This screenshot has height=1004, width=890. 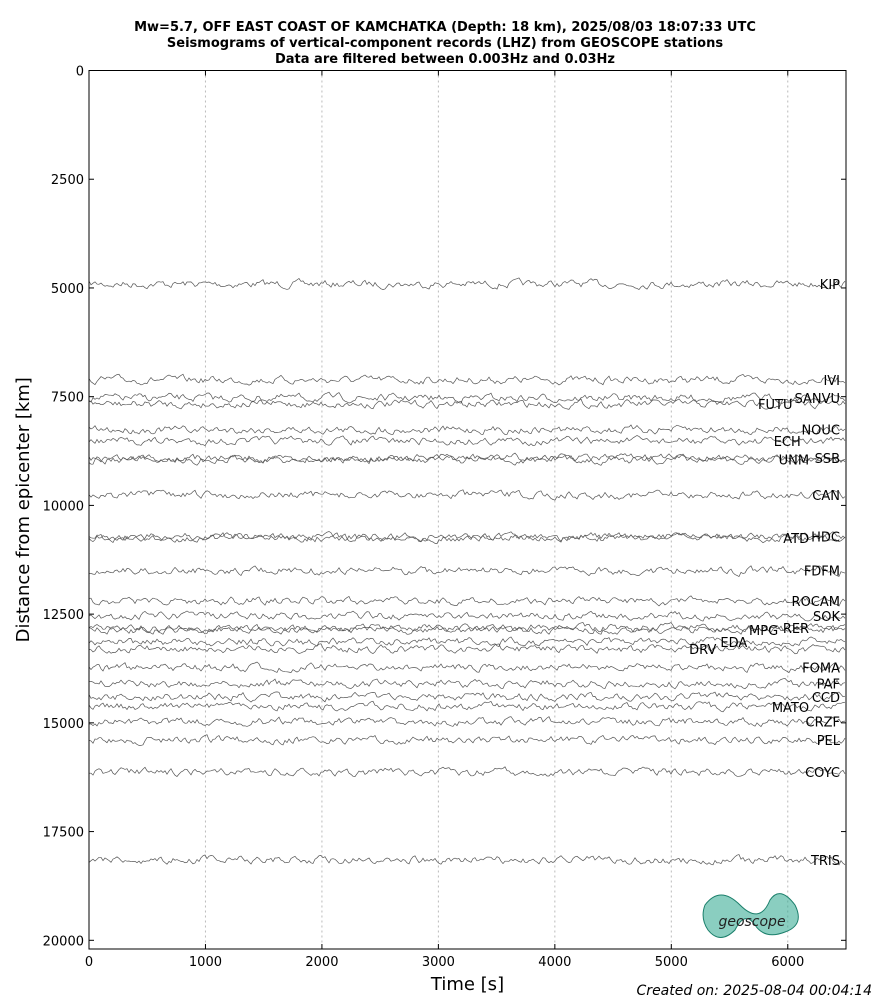 I want to click on x-tick-label: 3000, so click(x=438, y=962).